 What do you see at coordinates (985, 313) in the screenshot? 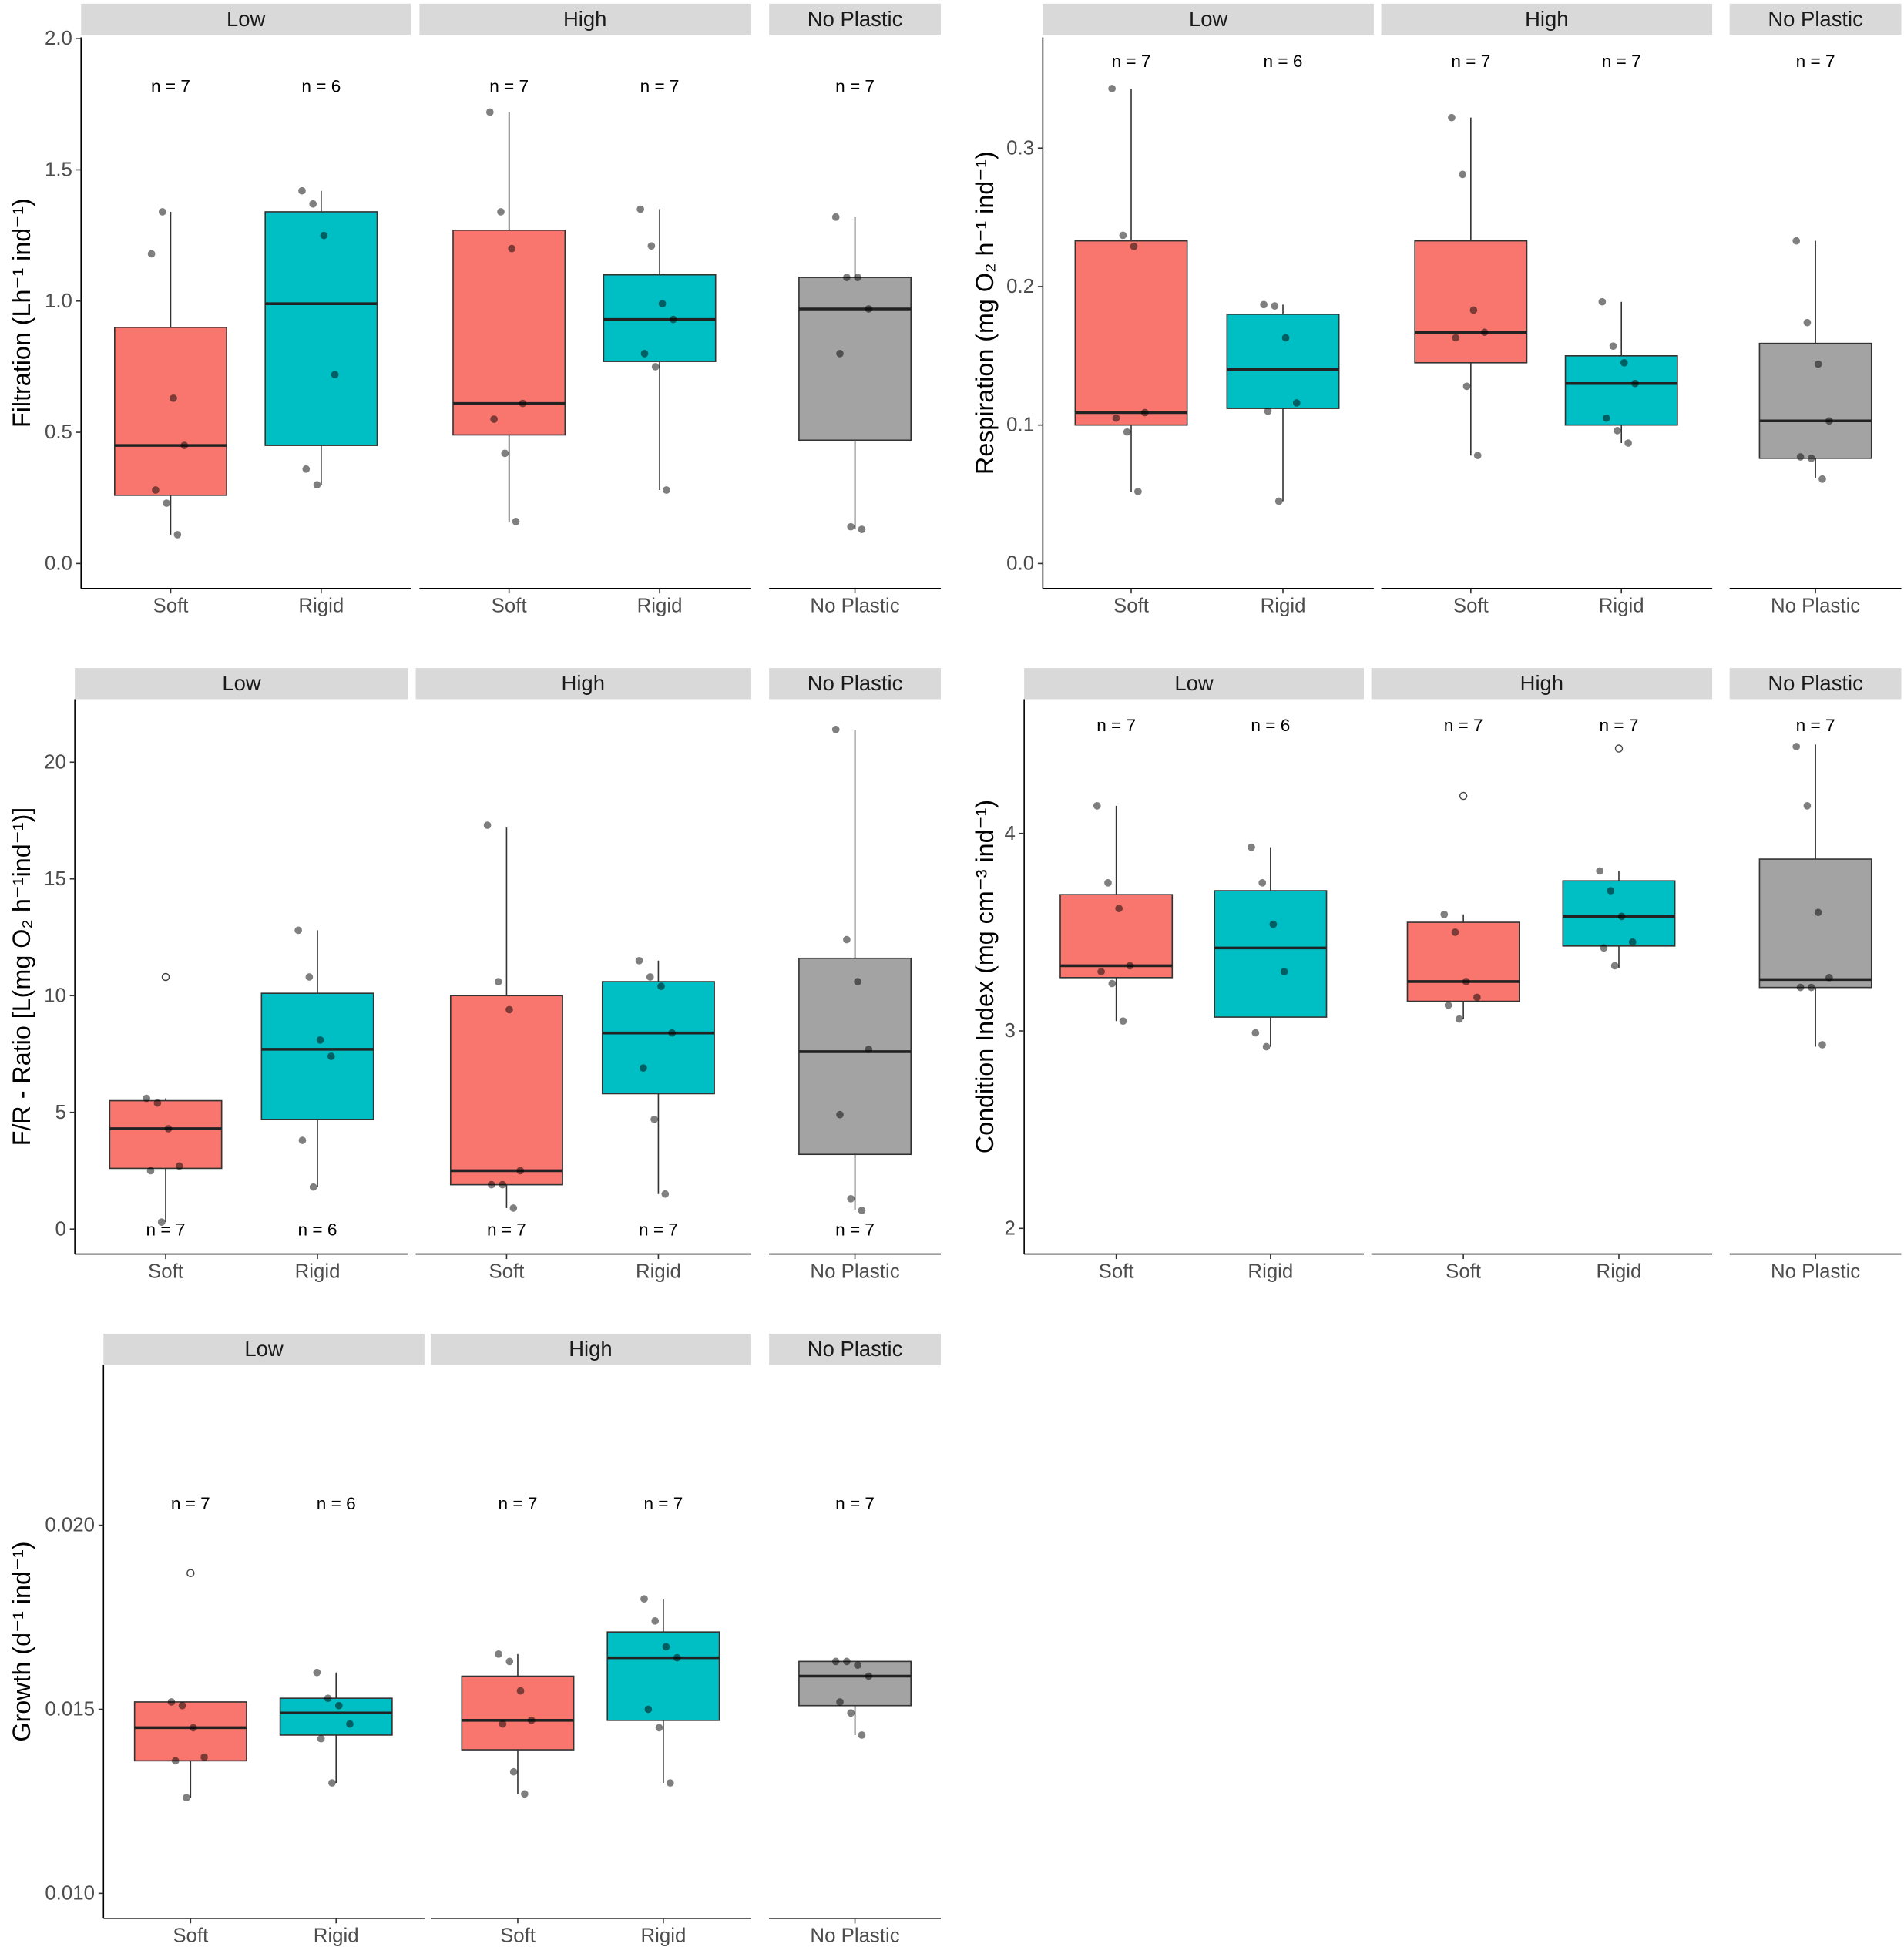
I see `y-axis-title: Respiration (mg O₂ h⁻¹ ind⁻¹)` at bounding box center [985, 313].